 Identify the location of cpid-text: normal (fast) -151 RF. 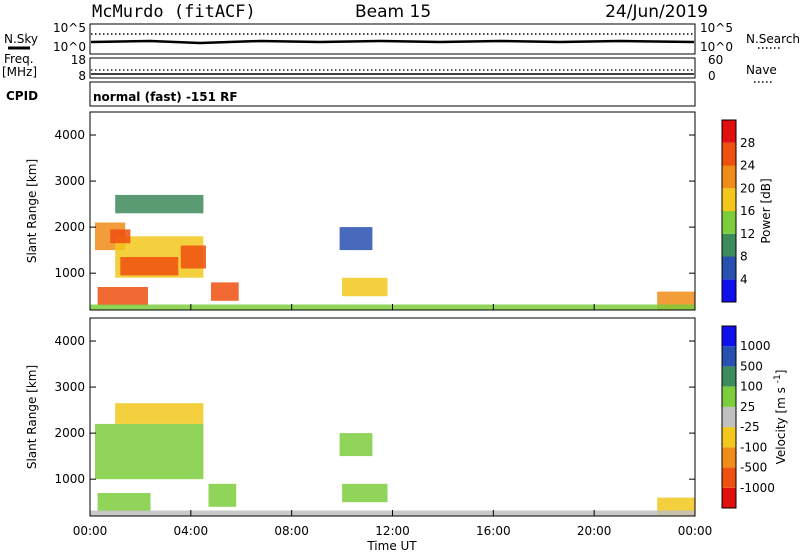
(165, 97).